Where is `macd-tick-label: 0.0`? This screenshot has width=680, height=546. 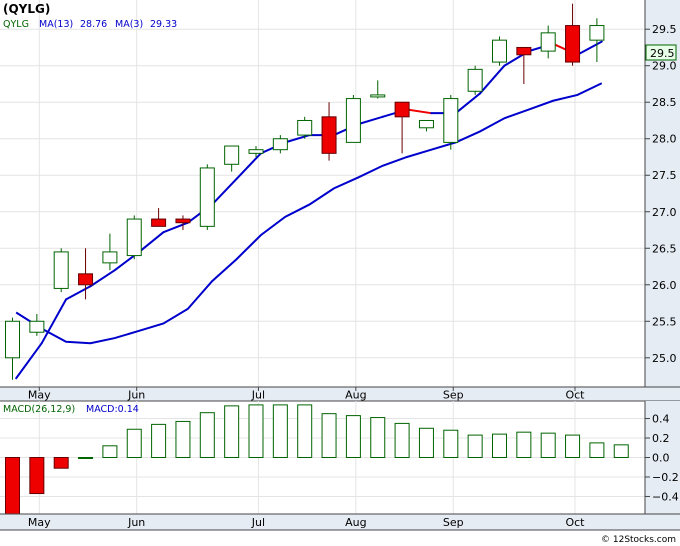 macd-tick-label: 0.0 is located at coordinates (661, 458).